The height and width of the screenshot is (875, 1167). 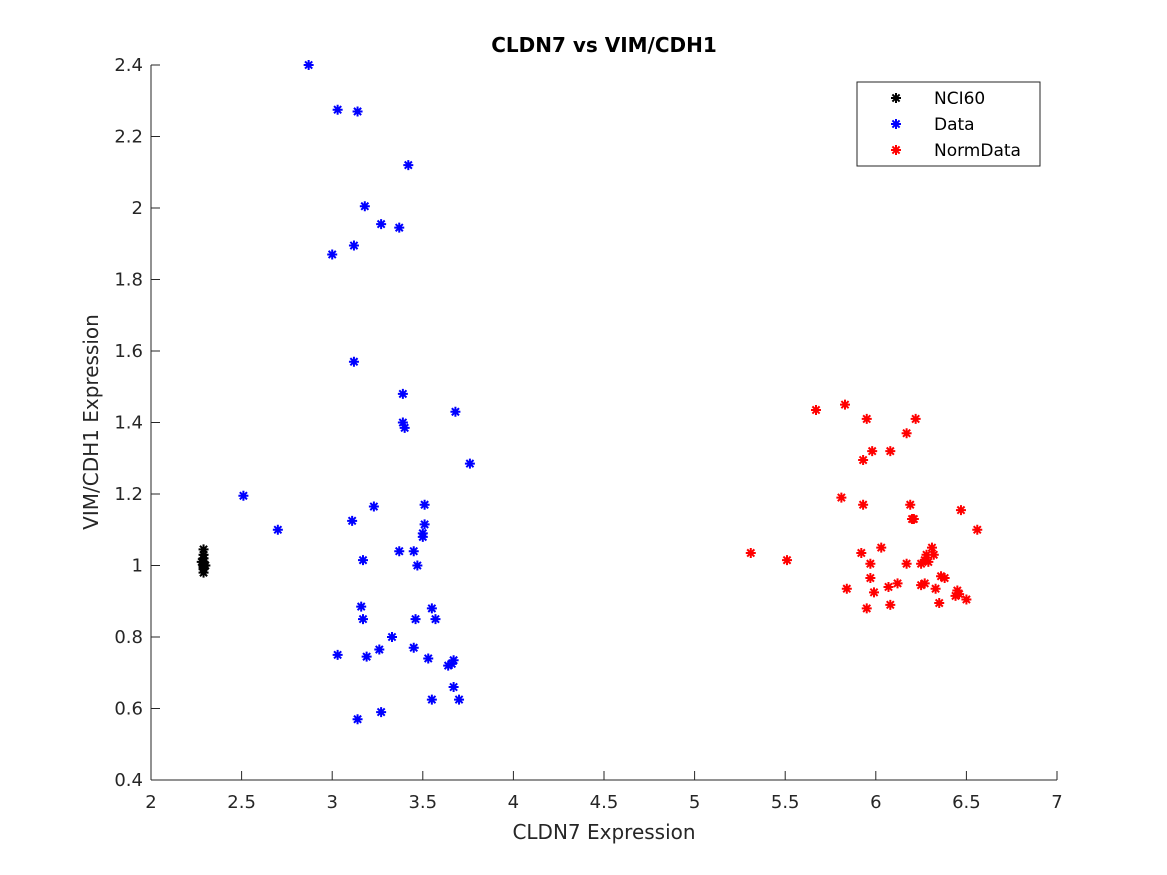 What do you see at coordinates (513, 802) in the screenshot?
I see `x-tick-label: 4` at bounding box center [513, 802].